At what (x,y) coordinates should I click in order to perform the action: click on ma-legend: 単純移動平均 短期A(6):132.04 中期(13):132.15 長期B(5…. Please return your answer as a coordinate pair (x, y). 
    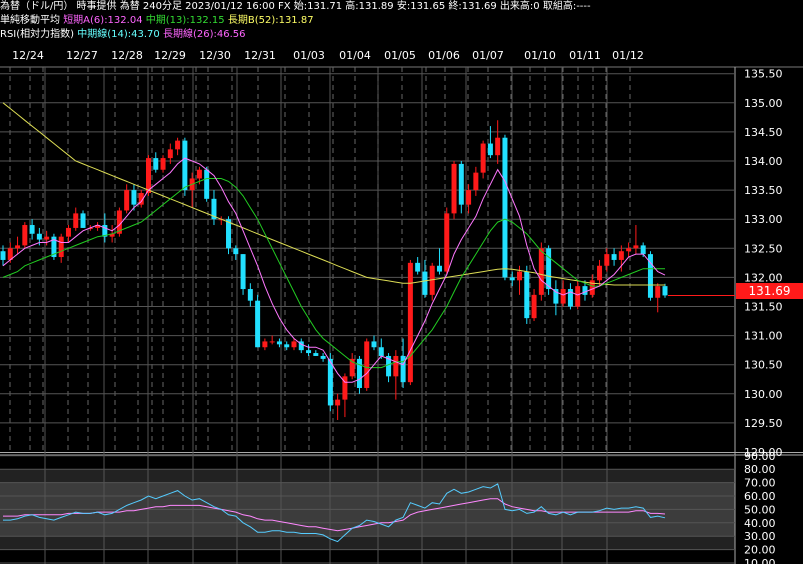
    Looking at the image, I should click on (157, 21).